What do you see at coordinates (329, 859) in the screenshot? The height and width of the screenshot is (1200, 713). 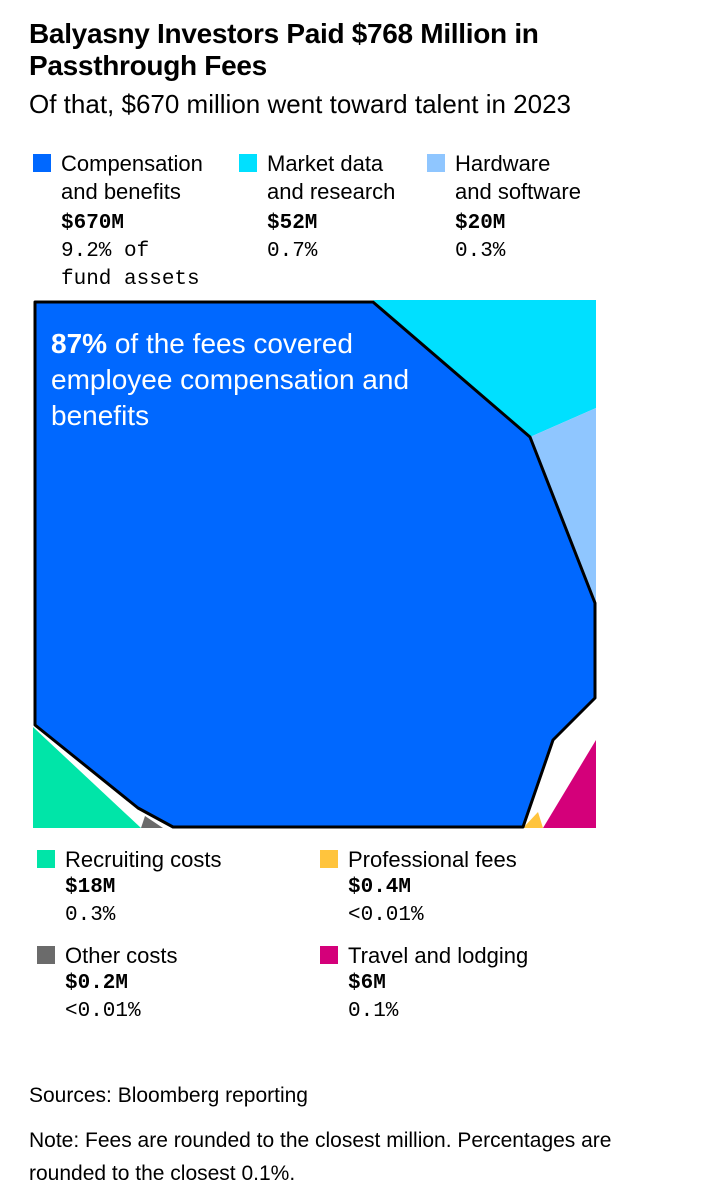 I see `legend-swatch-professional` at bounding box center [329, 859].